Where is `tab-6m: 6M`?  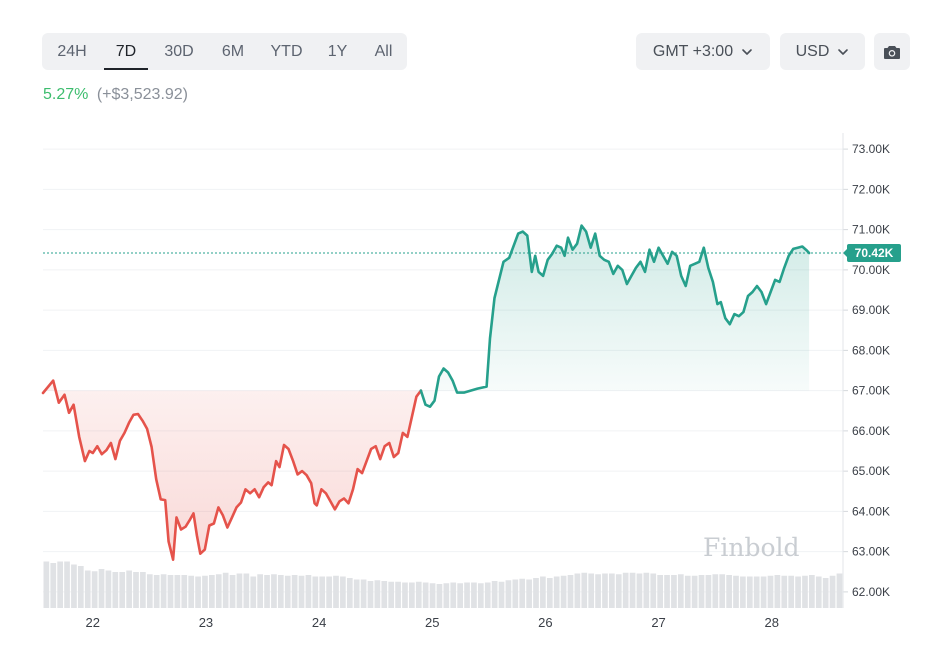 tab-6m: 6M is located at coordinates (233, 51).